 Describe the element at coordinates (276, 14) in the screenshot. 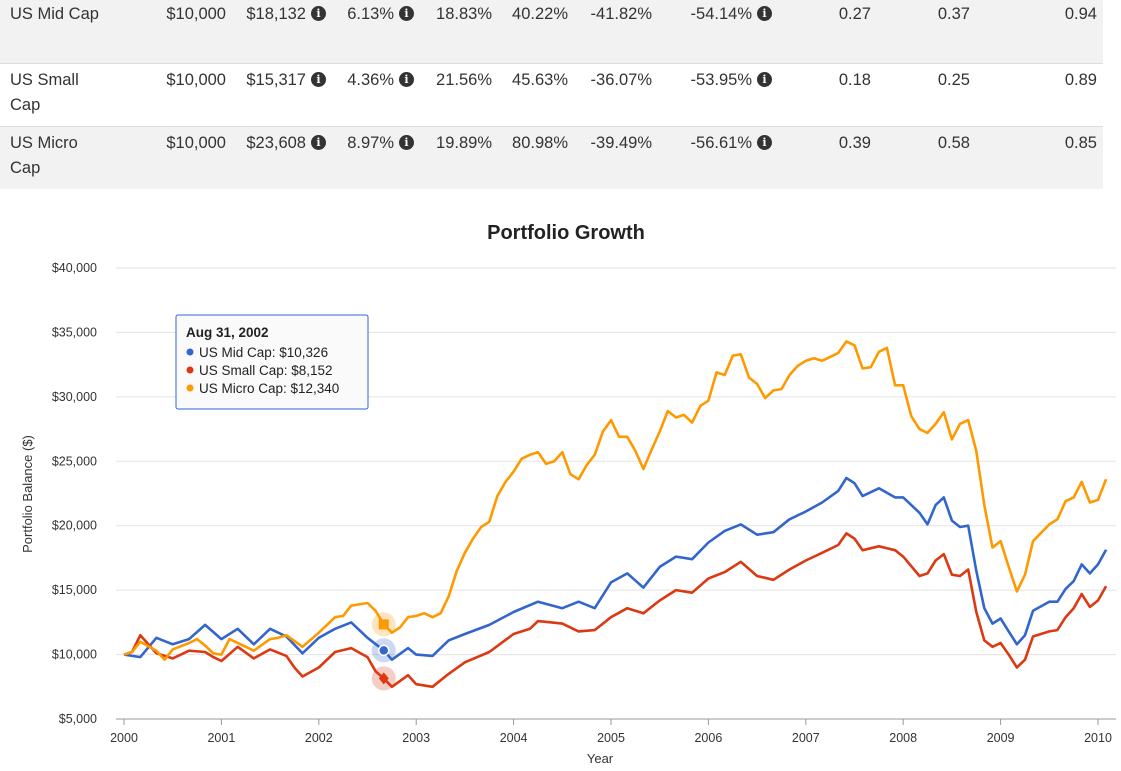

I see `final-balance: $18,132` at that location.